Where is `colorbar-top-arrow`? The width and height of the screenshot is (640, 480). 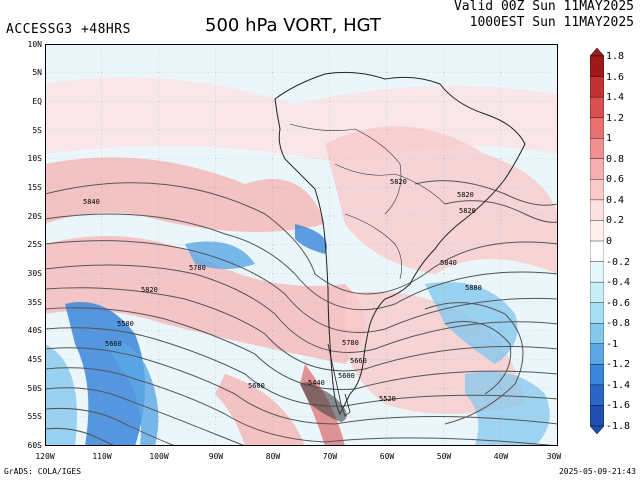
colorbar-top-arrow is located at coordinates (597, 52).